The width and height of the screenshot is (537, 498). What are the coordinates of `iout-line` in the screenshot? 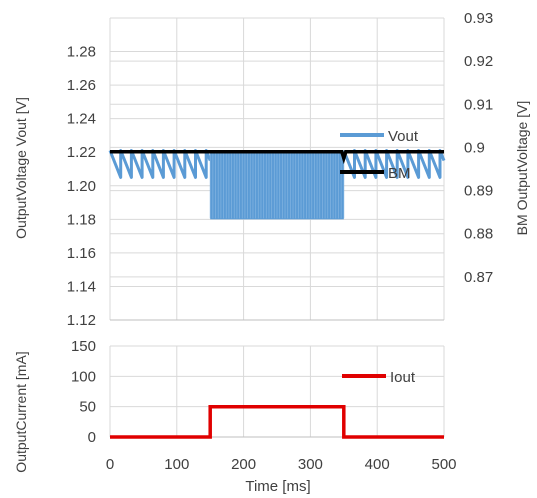 It's located at (277, 421).